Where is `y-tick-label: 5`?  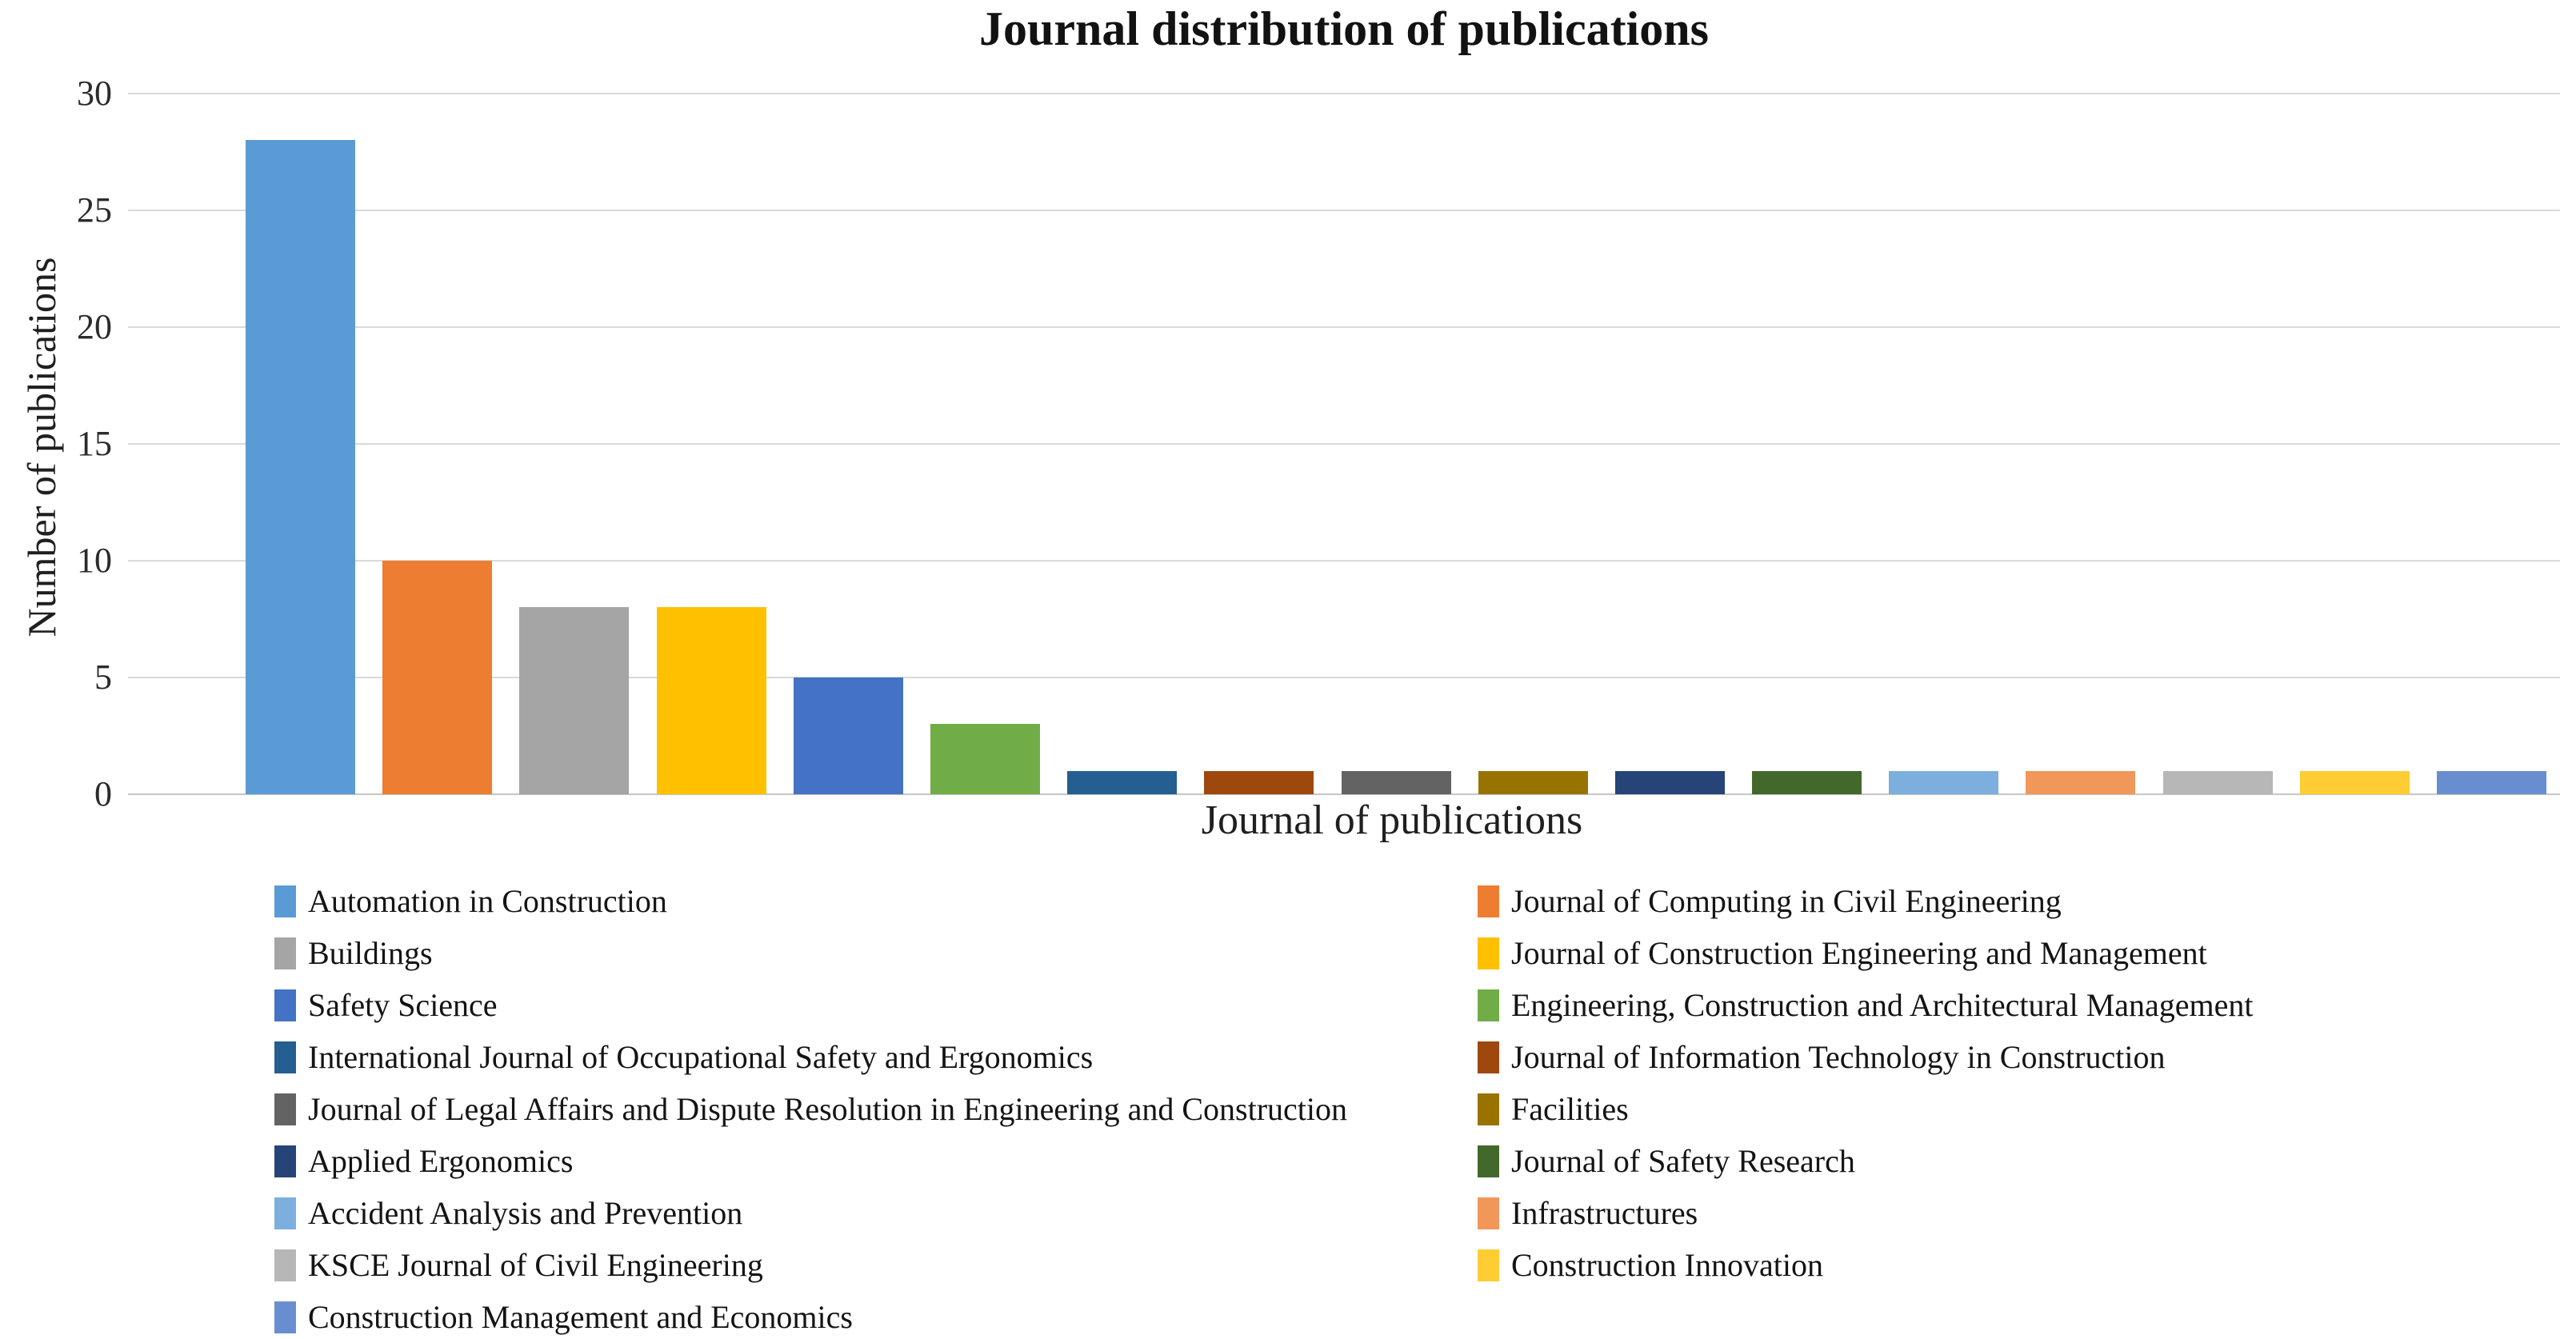 y-tick-label: 5 is located at coordinates (103, 677).